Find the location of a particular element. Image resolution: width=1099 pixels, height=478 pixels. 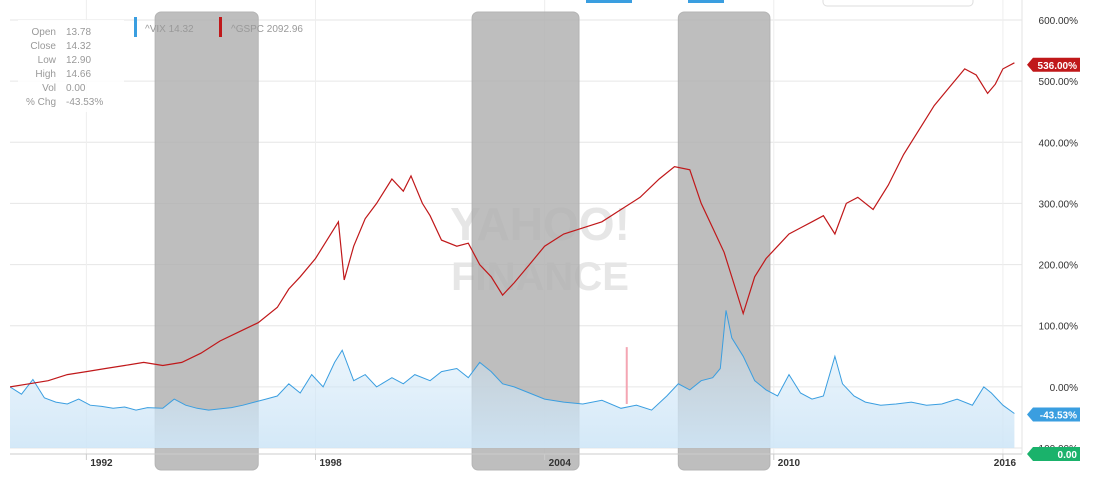

legend-gspc-swatch is located at coordinates (220, 27).